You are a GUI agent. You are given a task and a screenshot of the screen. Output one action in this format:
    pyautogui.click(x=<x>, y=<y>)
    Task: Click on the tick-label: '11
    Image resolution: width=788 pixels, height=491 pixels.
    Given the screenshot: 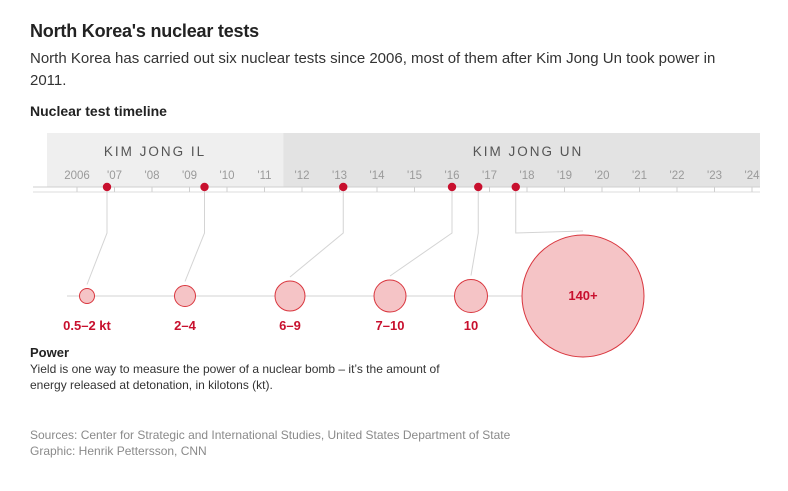 What is the action you would take?
    pyautogui.click(x=264, y=176)
    